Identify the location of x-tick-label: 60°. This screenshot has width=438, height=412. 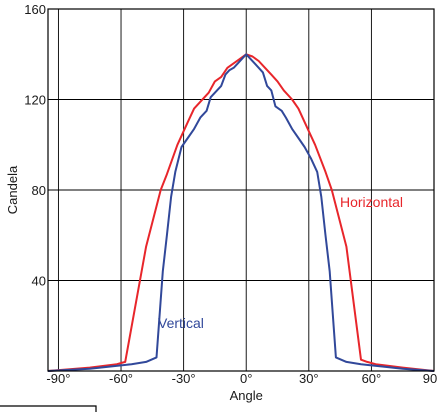
(372, 378).